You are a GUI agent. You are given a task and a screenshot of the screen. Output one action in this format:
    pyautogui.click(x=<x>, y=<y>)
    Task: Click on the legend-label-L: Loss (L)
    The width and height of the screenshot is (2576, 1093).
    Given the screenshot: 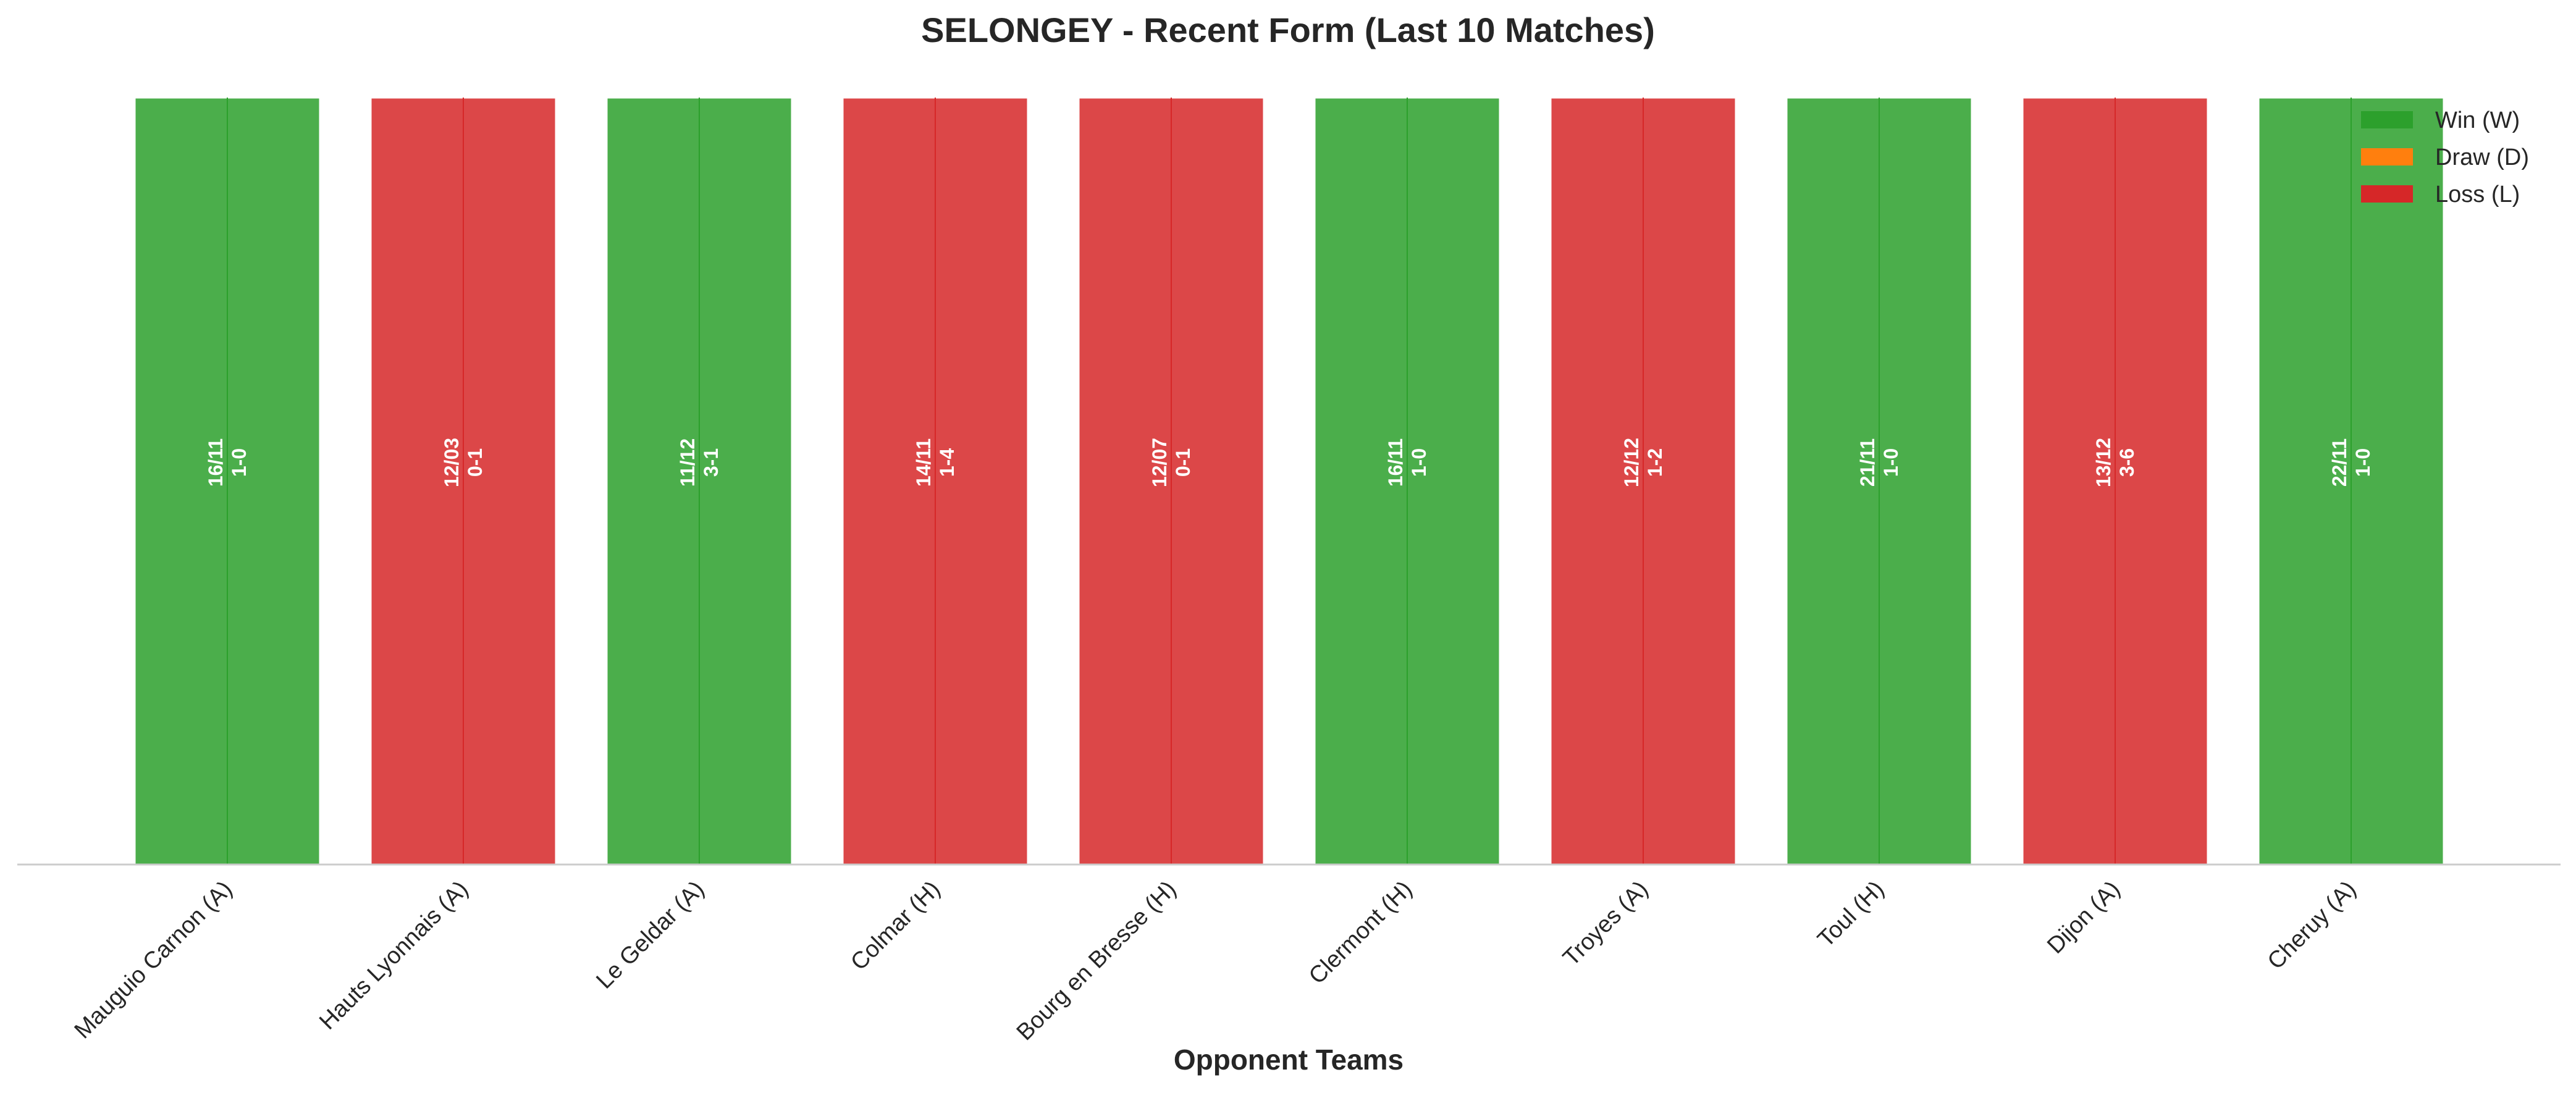 What is the action you would take?
    pyautogui.click(x=2477, y=194)
    